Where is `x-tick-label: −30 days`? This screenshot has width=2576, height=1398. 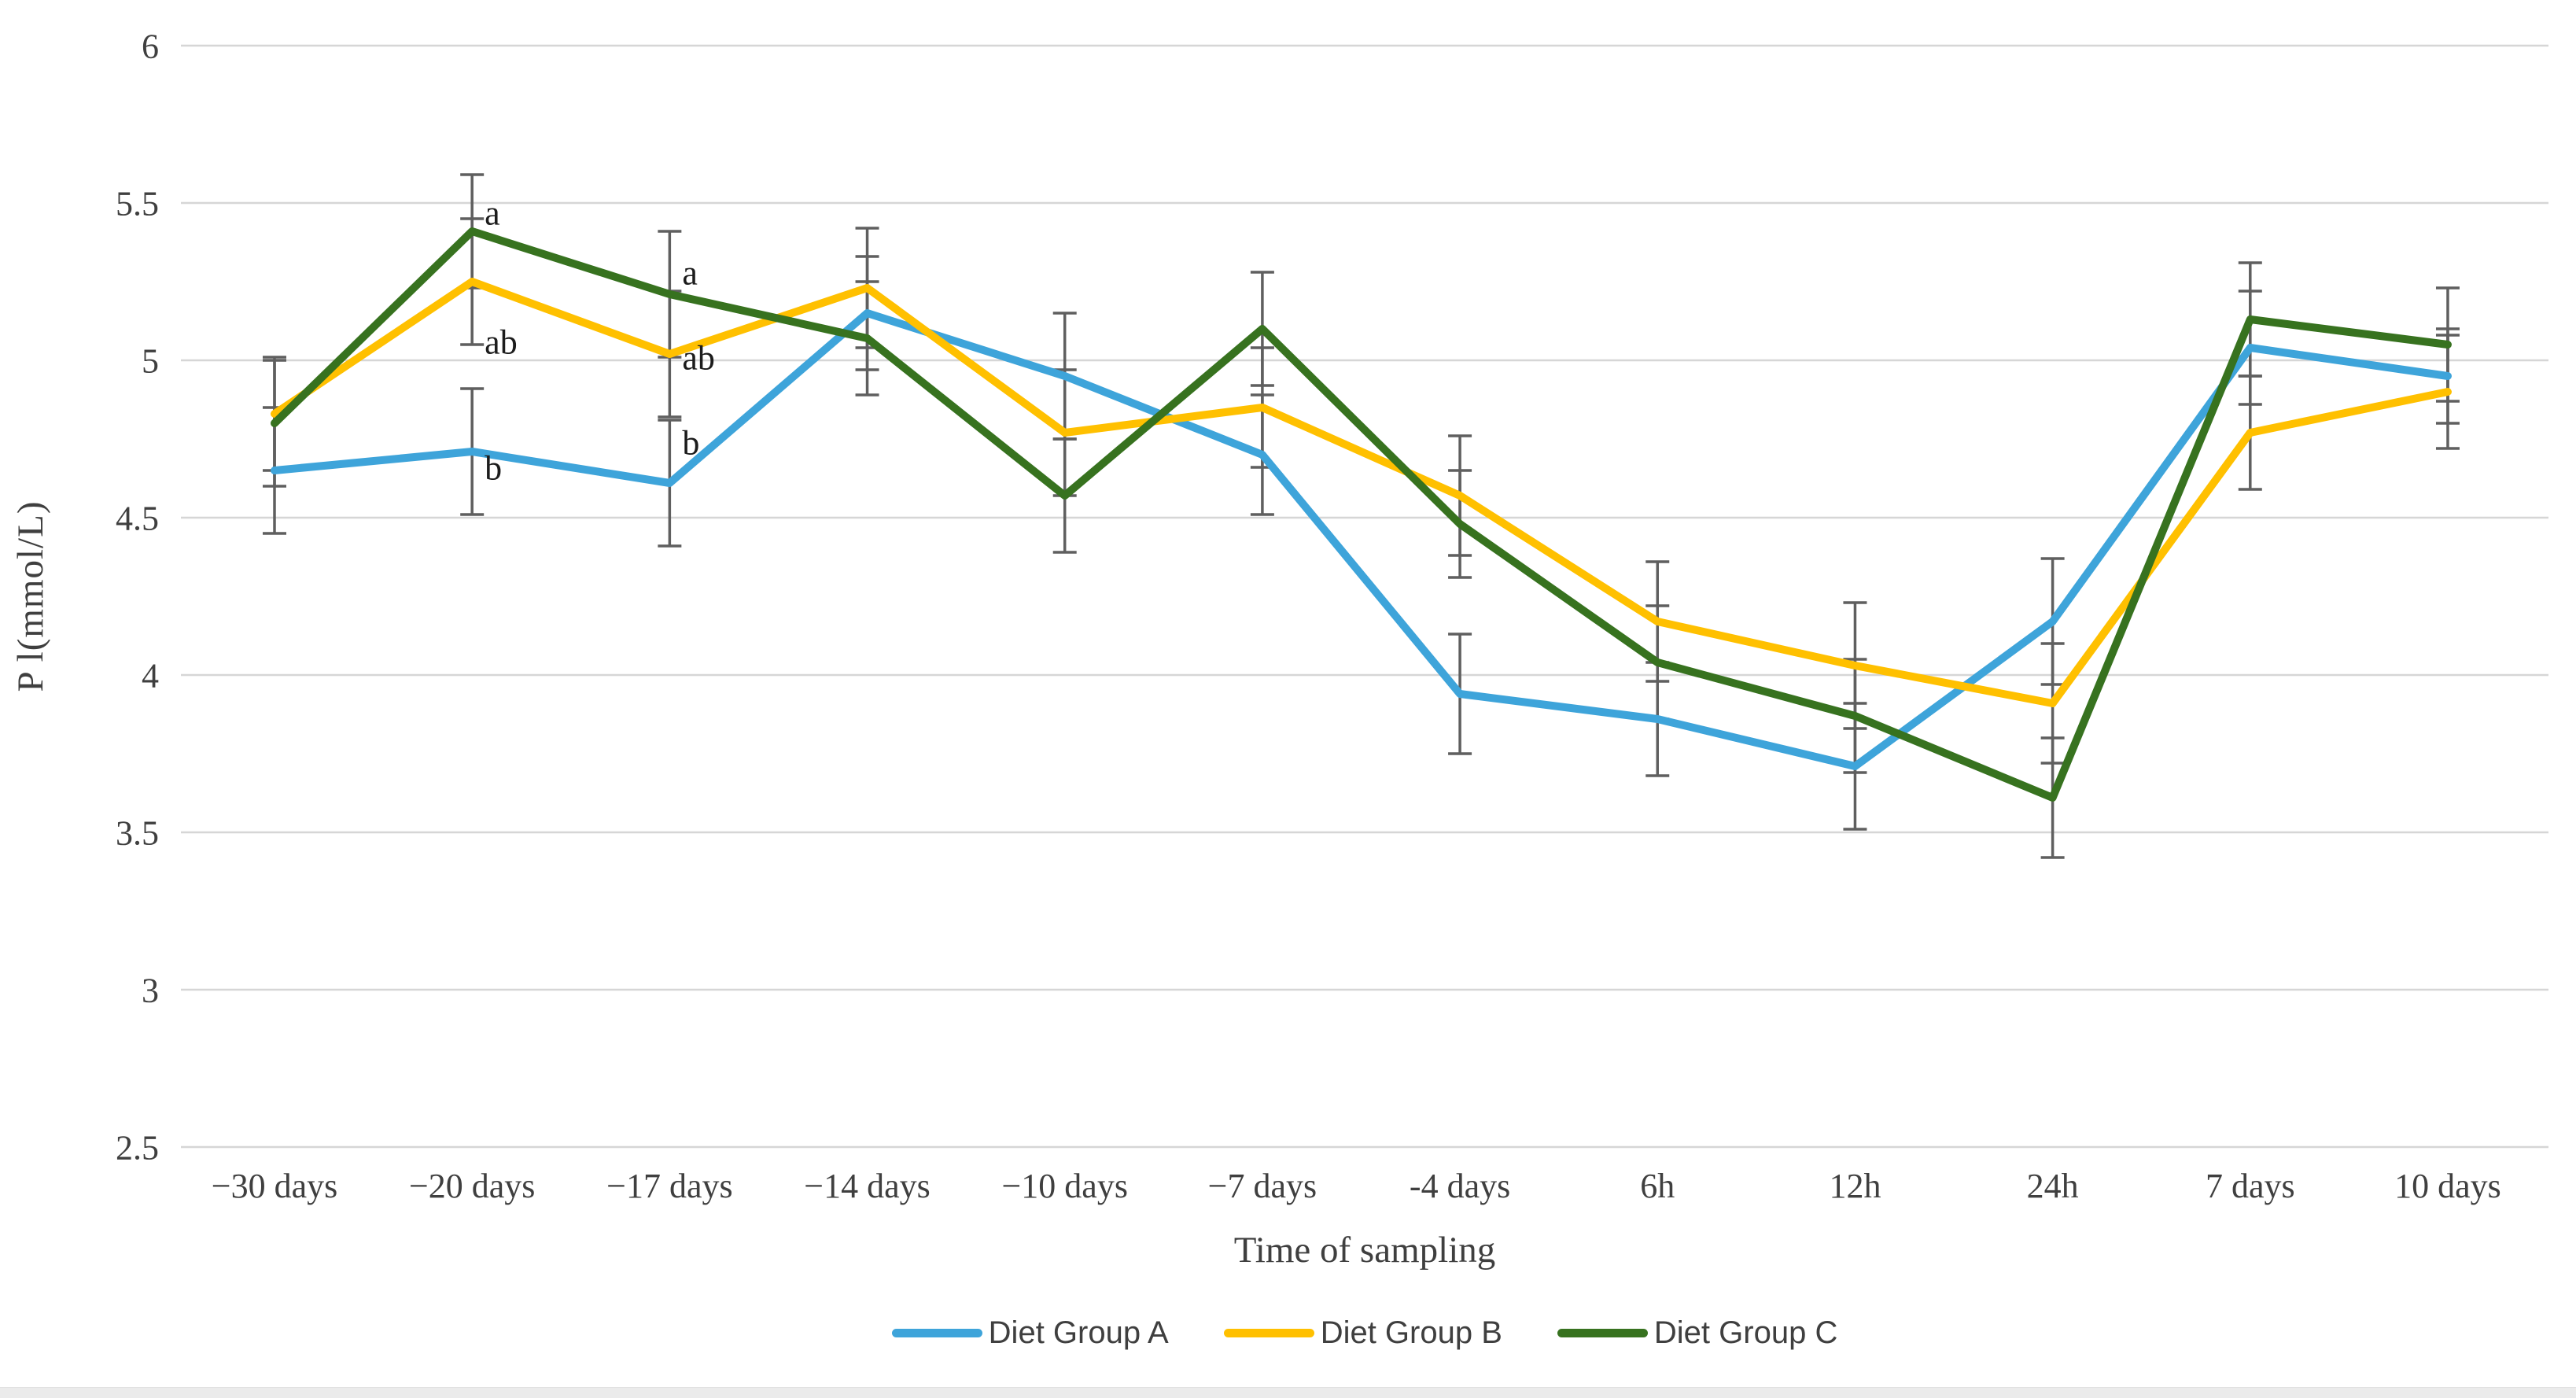 x-tick-label: −30 days is located at coordinates (274, 1186).